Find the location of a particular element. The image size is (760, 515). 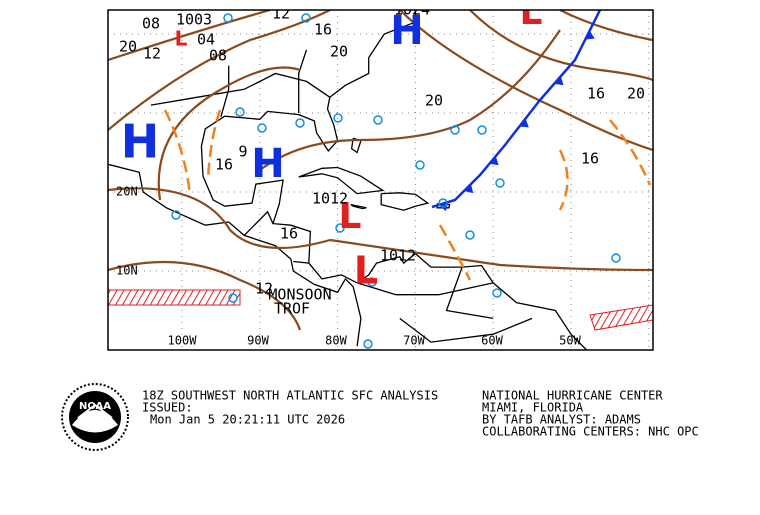

trough-label: MONSOON is located at coordinates (299, 295).